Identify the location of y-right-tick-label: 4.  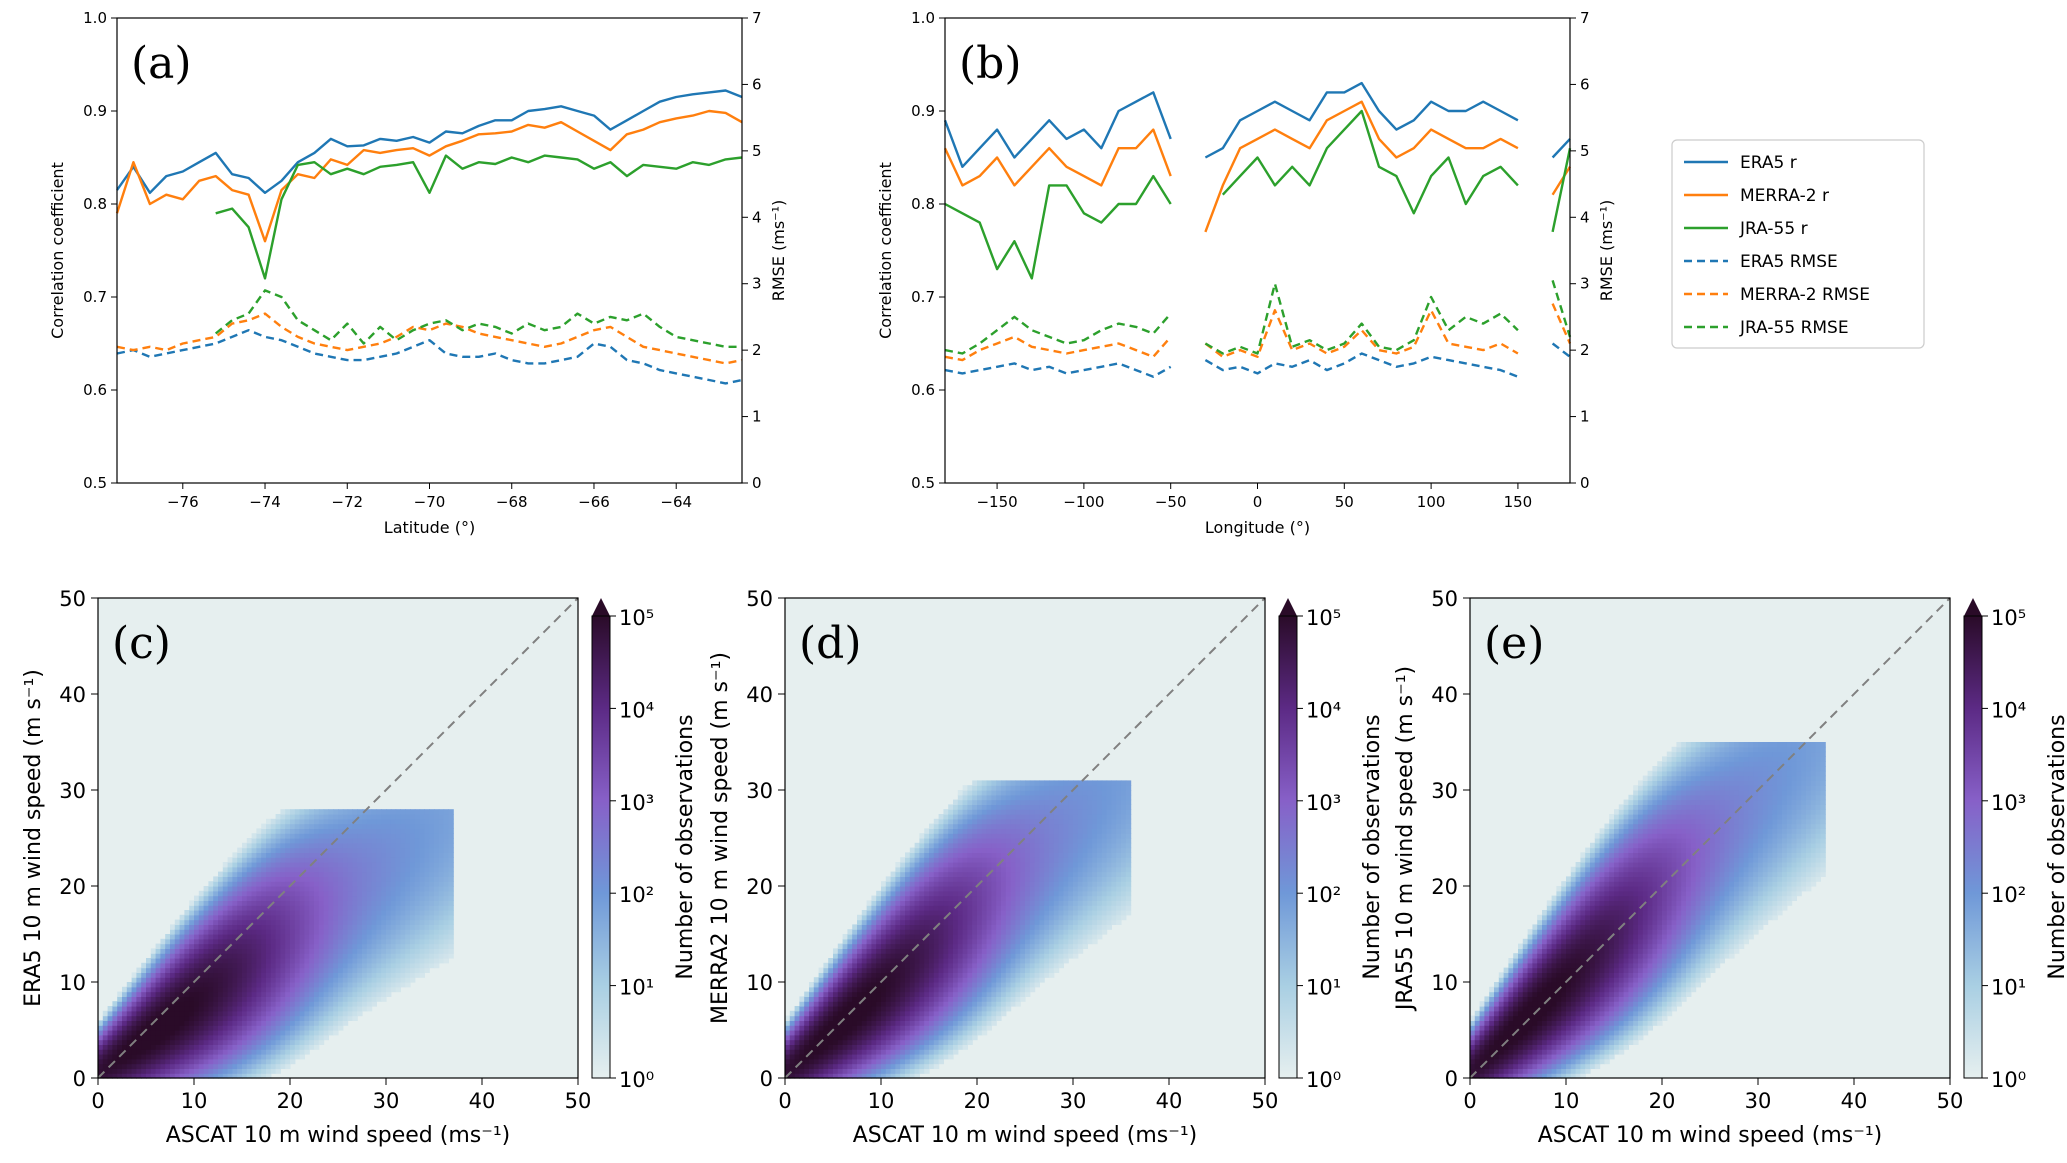
(757, 217).